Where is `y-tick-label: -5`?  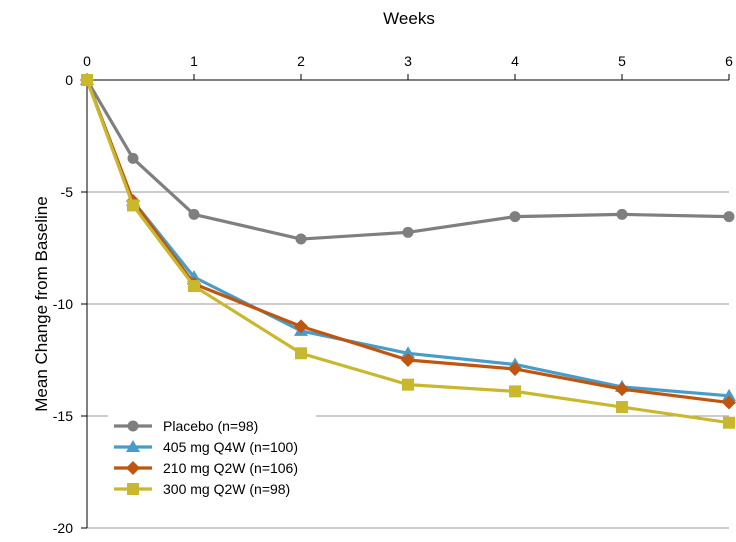 y-tick-label: -5 is located at coordinates (67, 192).